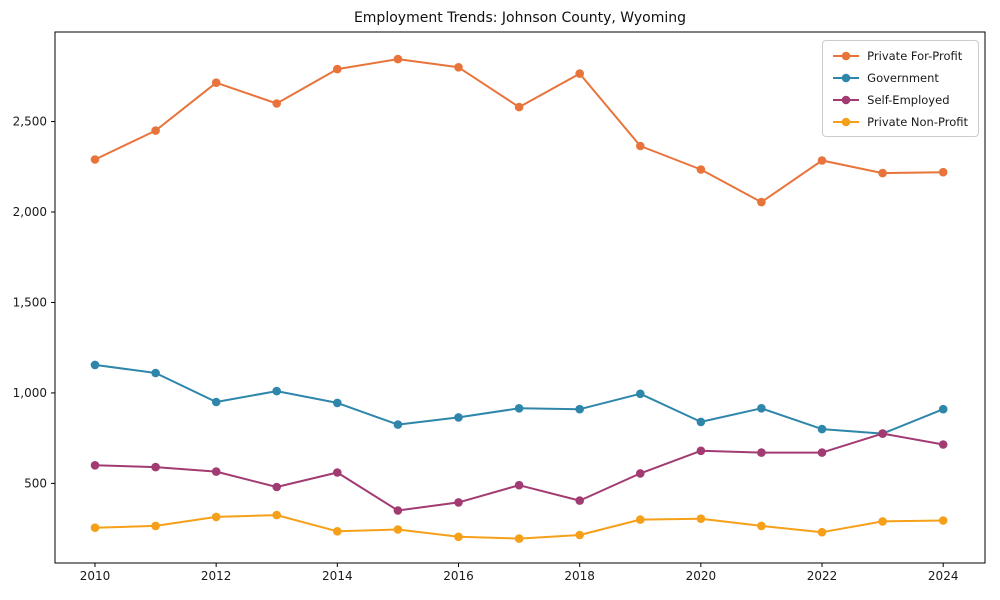 The image size is (1000, 600). What do you see at coordinates (701, 518) in the screenshot?
I see `data-point-private-non-profit-2020` at bounding box center [701, 518].